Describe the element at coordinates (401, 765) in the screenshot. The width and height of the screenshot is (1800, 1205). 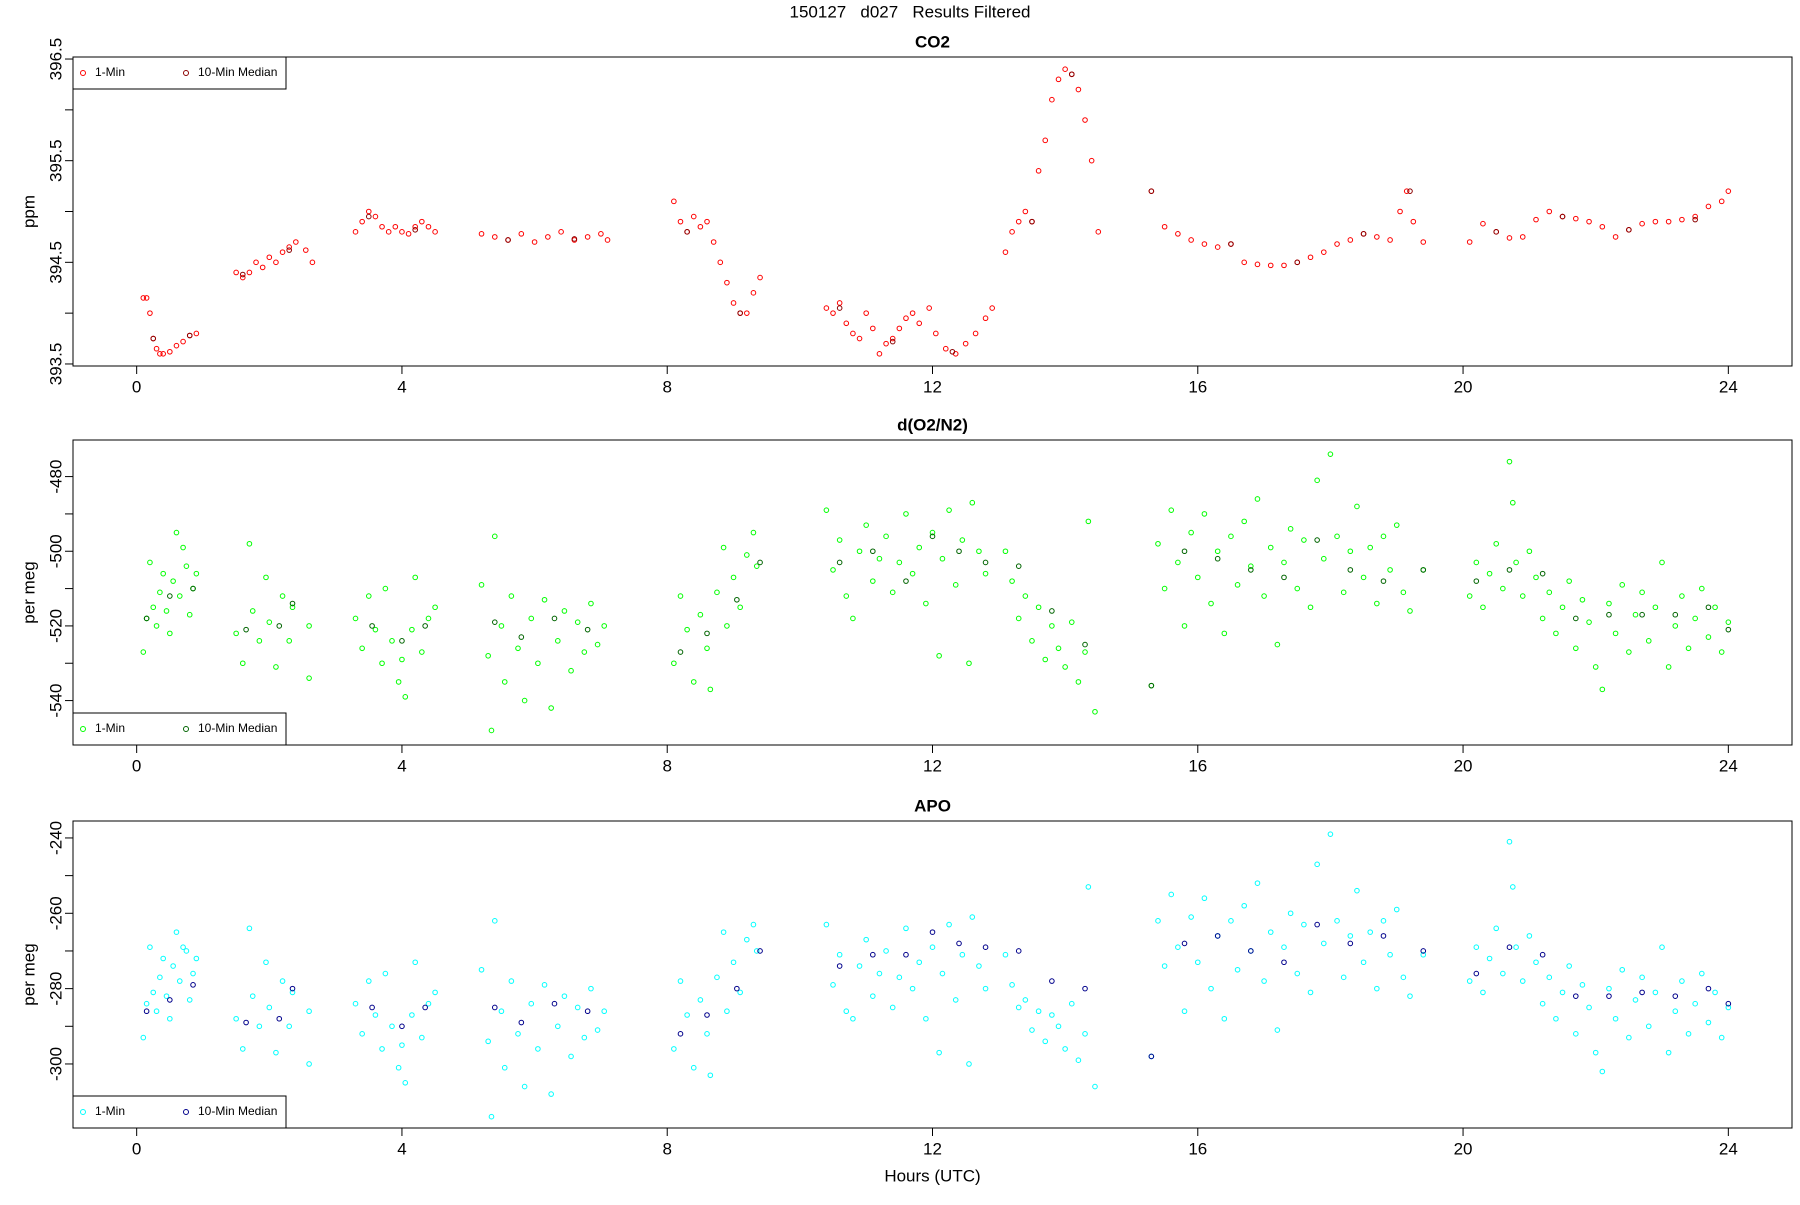
I see `x-tick-label: 4` at that location.